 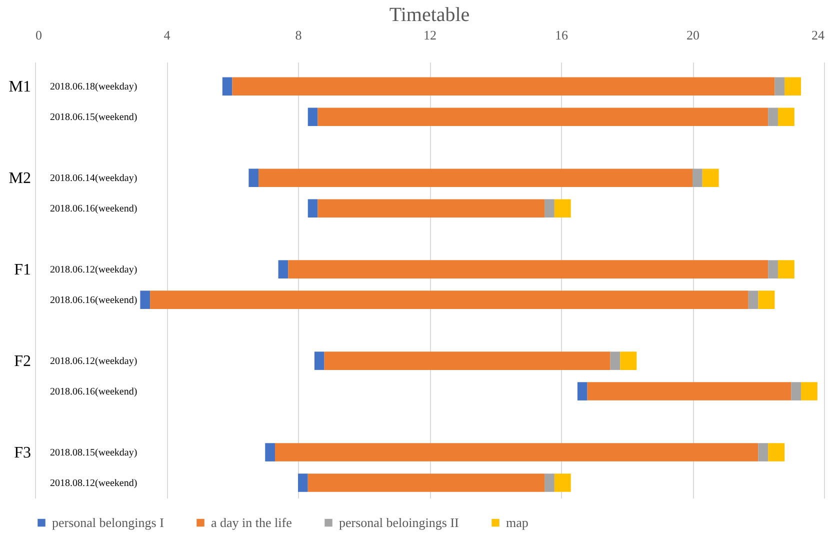 What do you see at coordinates (22, 453) in the screenshot?
I see `text: F3` at bounding box center [22, 453].